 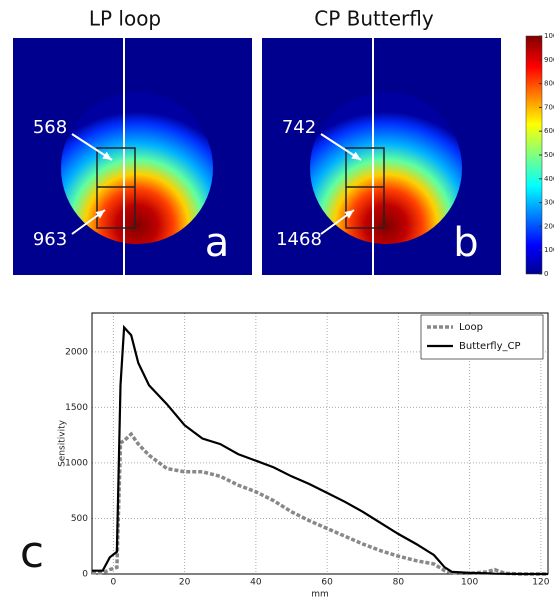 What do you see at coordinates (469, 583) in the screenshot?
I see `x-tick-label: 100` at bounding box center [469, 583].